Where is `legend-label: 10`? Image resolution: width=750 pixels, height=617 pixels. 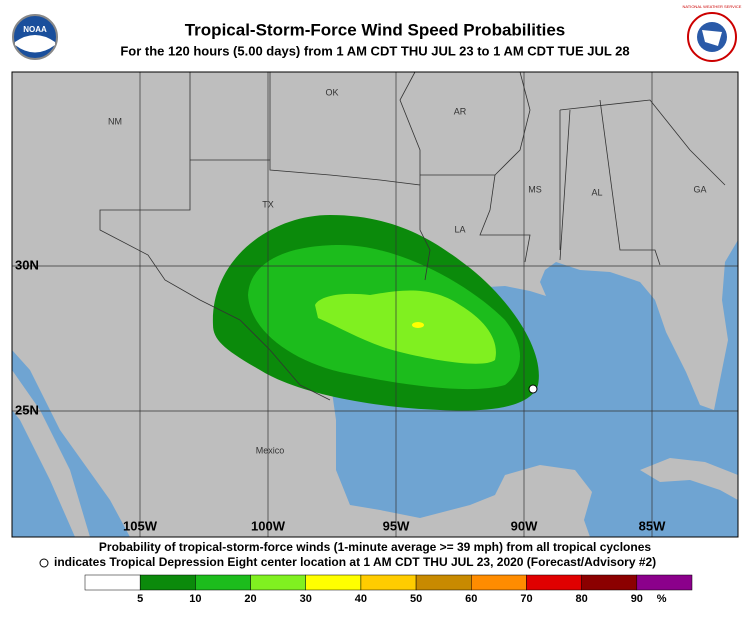 legend-label: 10 is located at coordinates (195, 599).